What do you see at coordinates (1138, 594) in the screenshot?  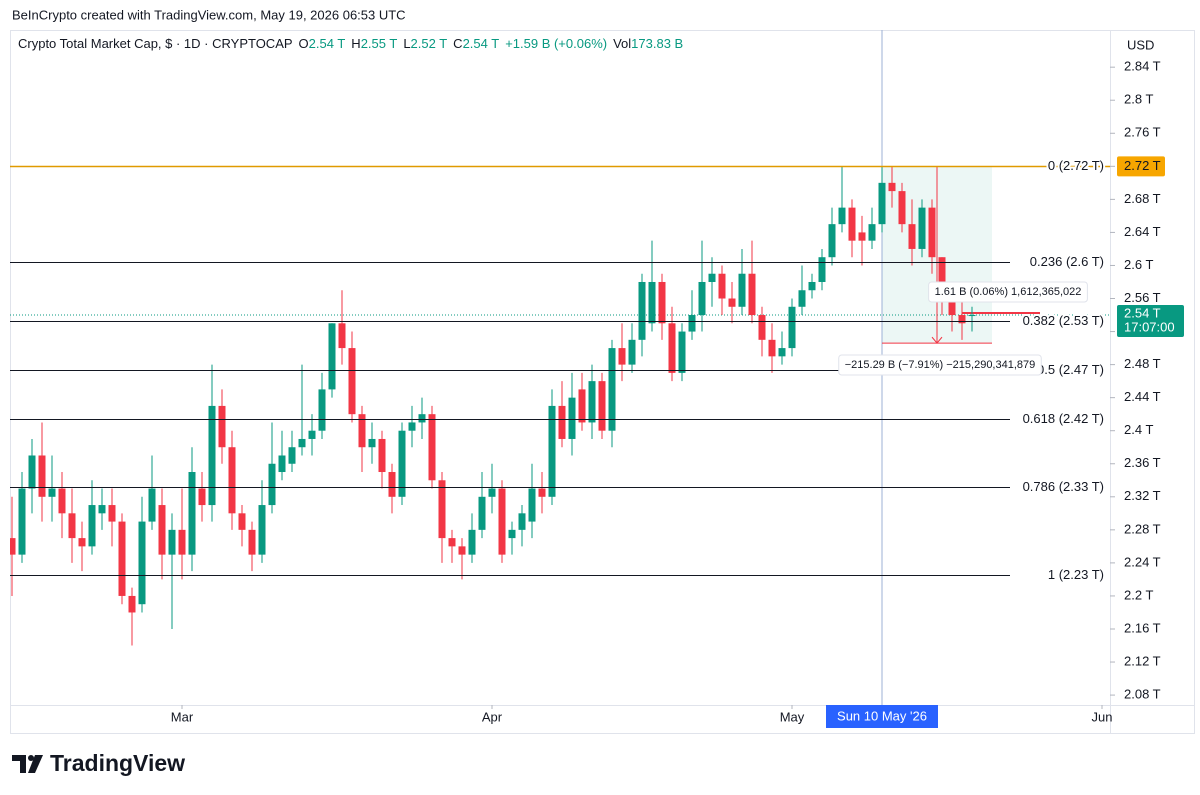 I see `y-tick-label: 2.2 T` at bounding box center [1138, 594].